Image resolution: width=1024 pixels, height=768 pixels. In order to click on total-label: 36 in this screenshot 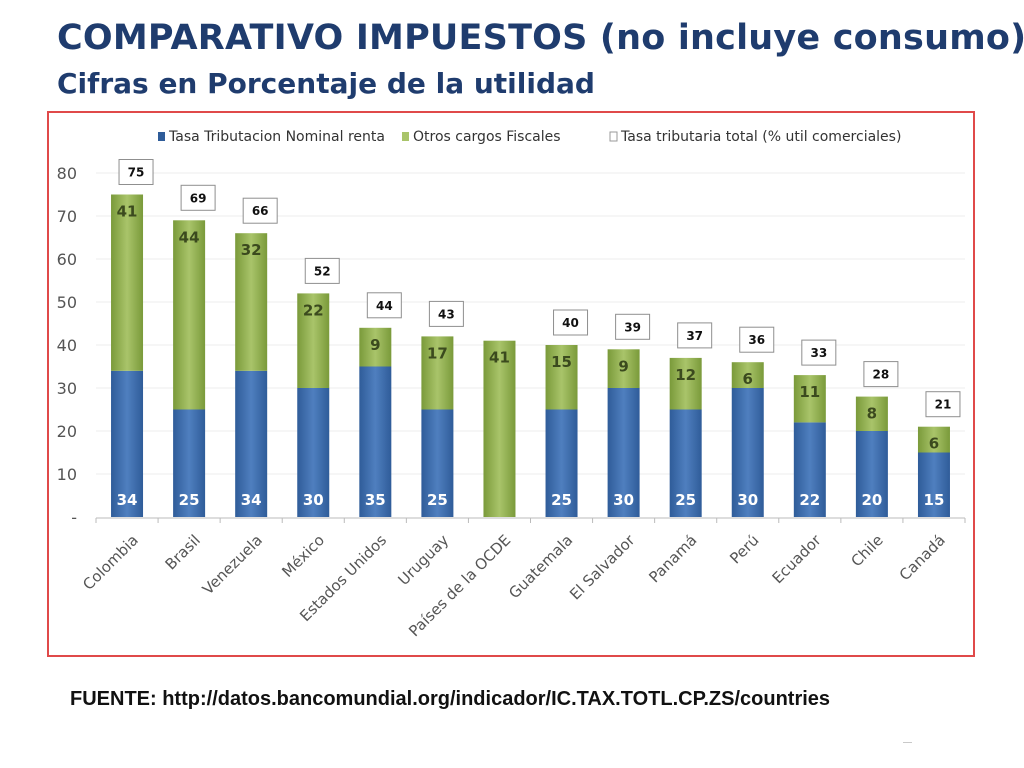, I will do `click(756, 340)`.